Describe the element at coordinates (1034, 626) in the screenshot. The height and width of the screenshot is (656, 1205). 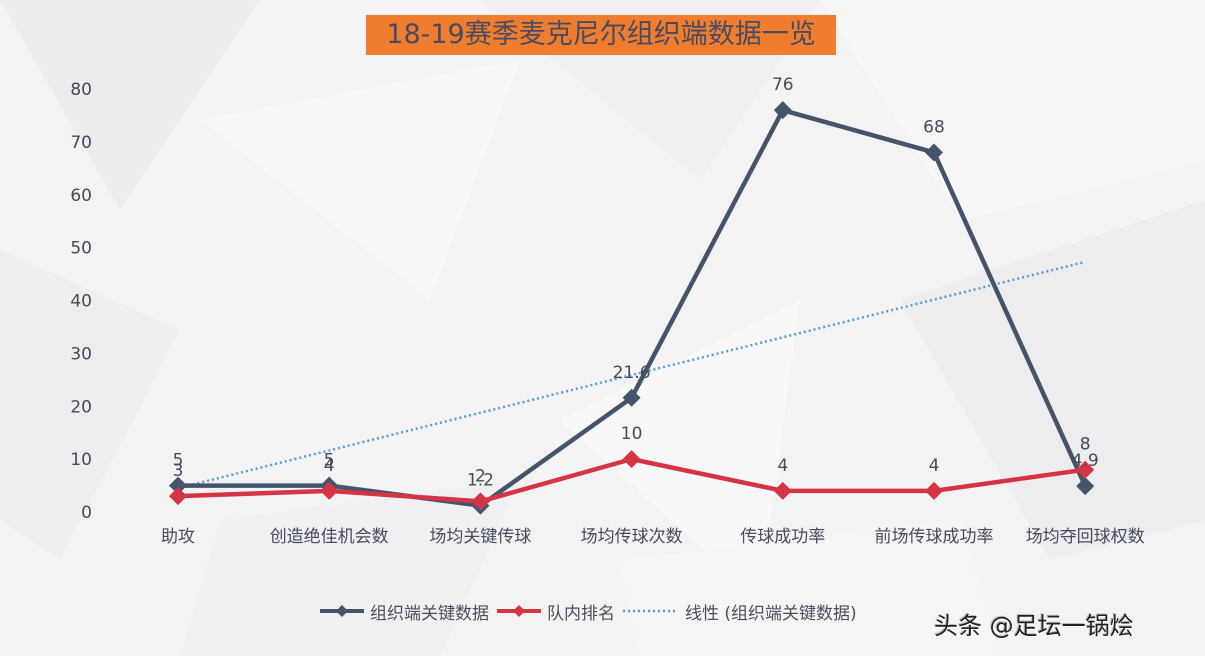
I see `watermark: 头条 @足坛一锅烩` at that location.